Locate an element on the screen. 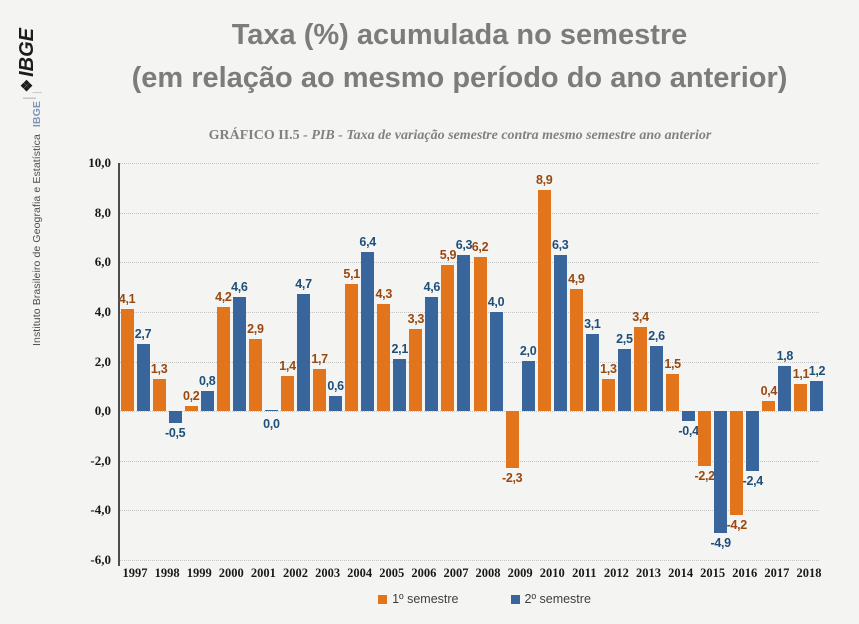  bar-1º-semestre-2012 is located at coordinates (608, 395).